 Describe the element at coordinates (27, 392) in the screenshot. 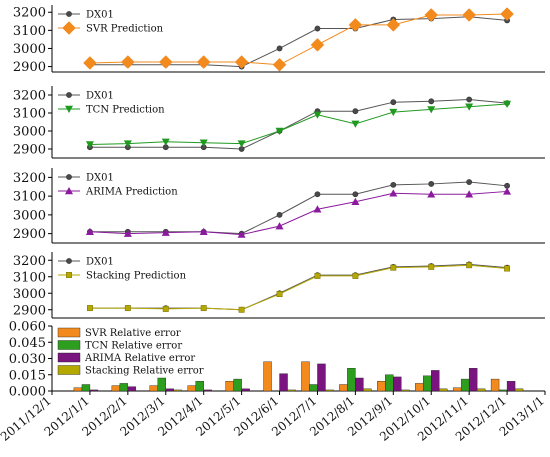

I see `y-tick-label: 0.000` at that location.